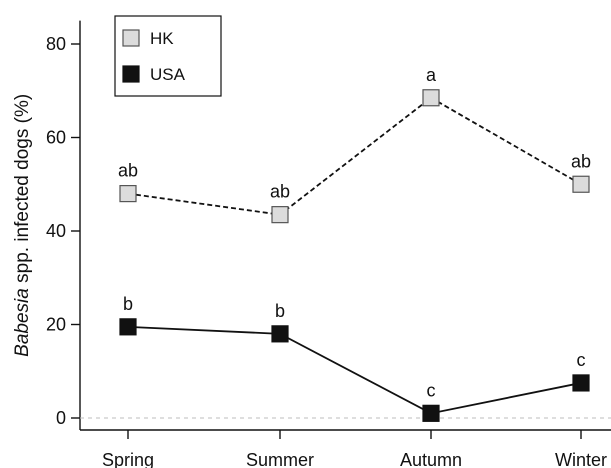 The image size is (611, 468). I want to click on legend-label: USA, so click(168, 74).